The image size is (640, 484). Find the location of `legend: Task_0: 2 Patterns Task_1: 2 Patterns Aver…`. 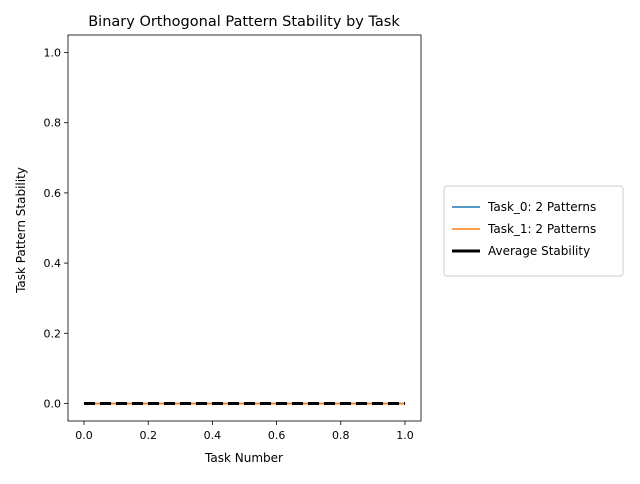

legend: Task_0: 2 Patterns Task_1: 2 Patterns Aver… is located at coordinates (533, 231).